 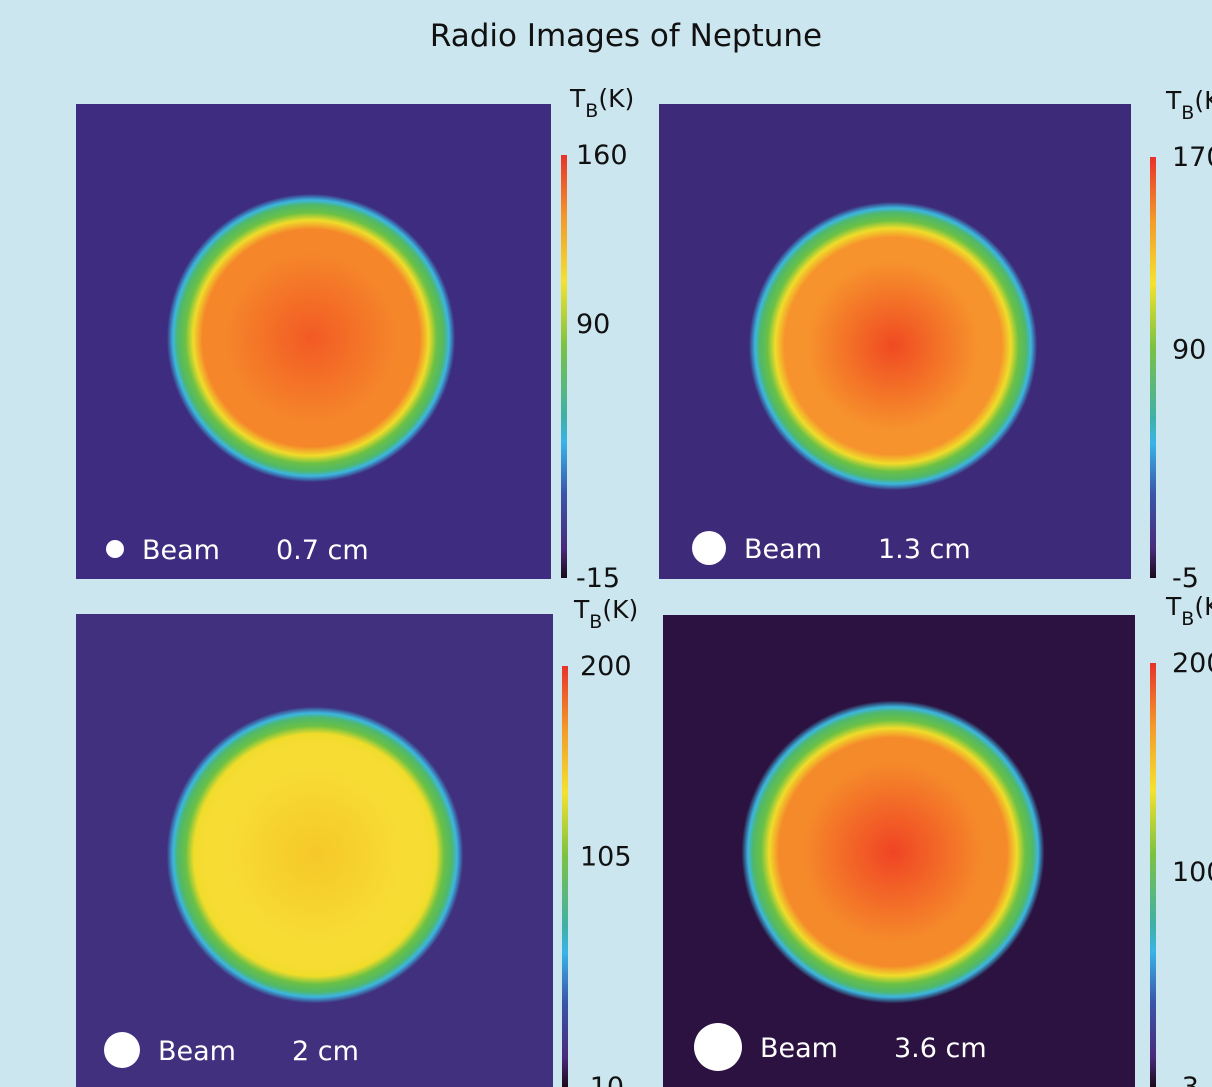 I want to click on colorbar-tick-label: -15, so click(x=598, y=578).